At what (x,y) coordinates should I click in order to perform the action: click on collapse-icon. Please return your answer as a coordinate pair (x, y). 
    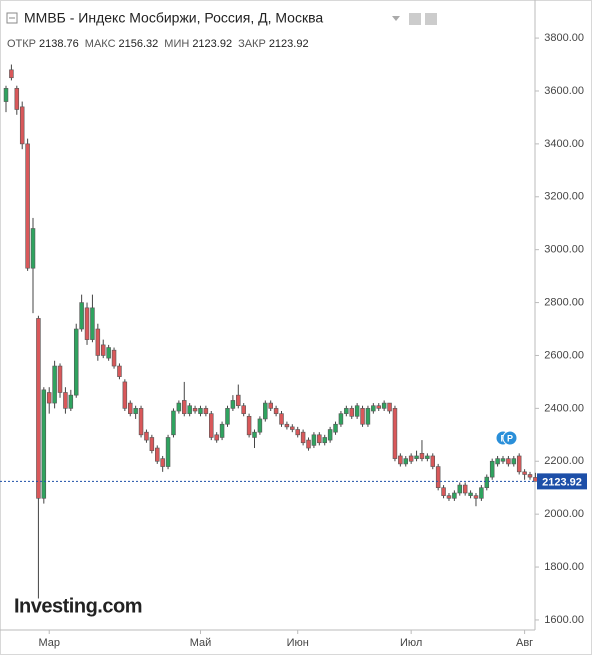
    Looking at the image, I should click on (12, 18).